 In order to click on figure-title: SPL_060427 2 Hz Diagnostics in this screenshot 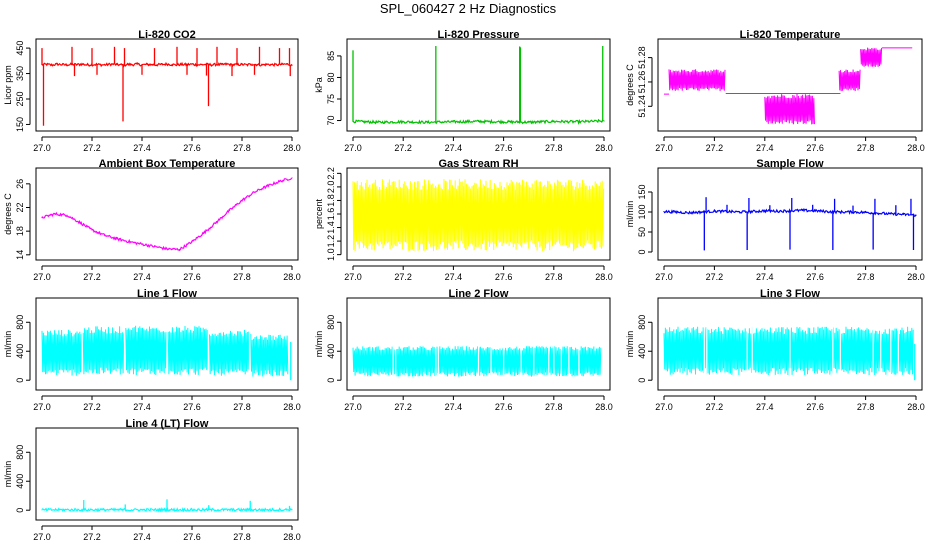, I will do `click(468, 8)`.